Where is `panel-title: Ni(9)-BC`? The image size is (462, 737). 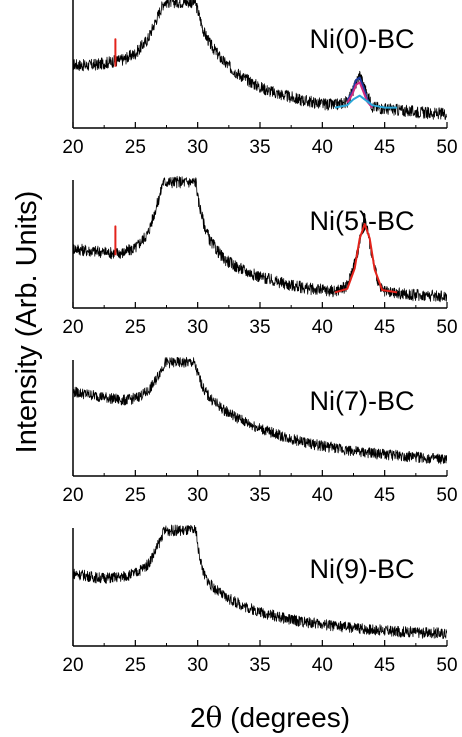 panel-title: Ni(9)-BC is located at coordinates (362, 569).